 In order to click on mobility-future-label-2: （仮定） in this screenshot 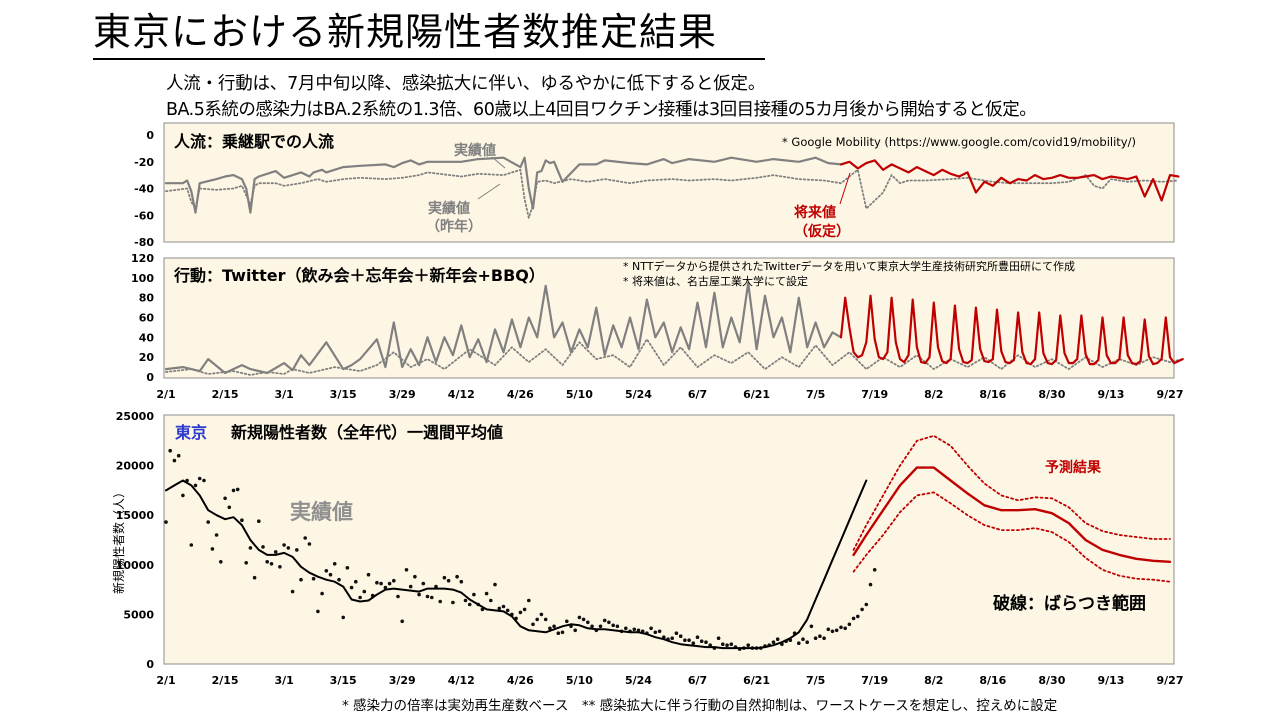, I will do `click(822, 231)`.